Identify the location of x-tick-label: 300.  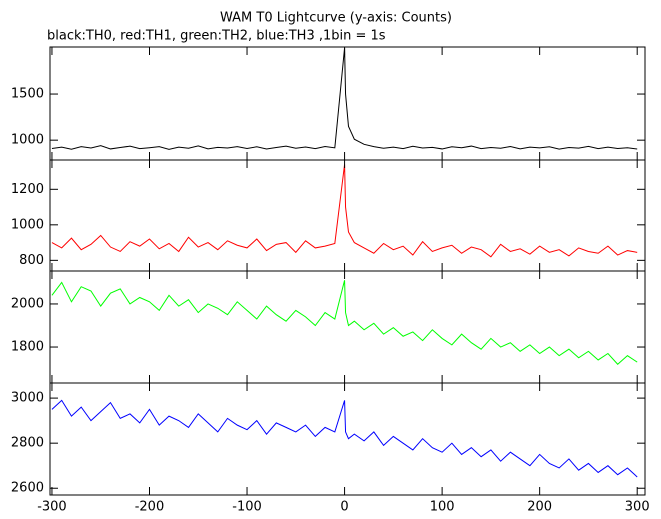
(637, 507).